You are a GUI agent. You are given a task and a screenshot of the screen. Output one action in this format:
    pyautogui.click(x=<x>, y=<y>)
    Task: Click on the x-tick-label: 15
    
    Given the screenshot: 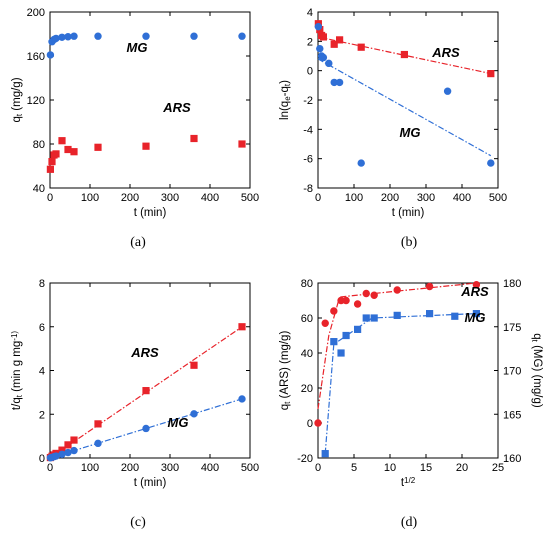 What is the action you would take?
    pyautogui.click(x=426, y=468)
    